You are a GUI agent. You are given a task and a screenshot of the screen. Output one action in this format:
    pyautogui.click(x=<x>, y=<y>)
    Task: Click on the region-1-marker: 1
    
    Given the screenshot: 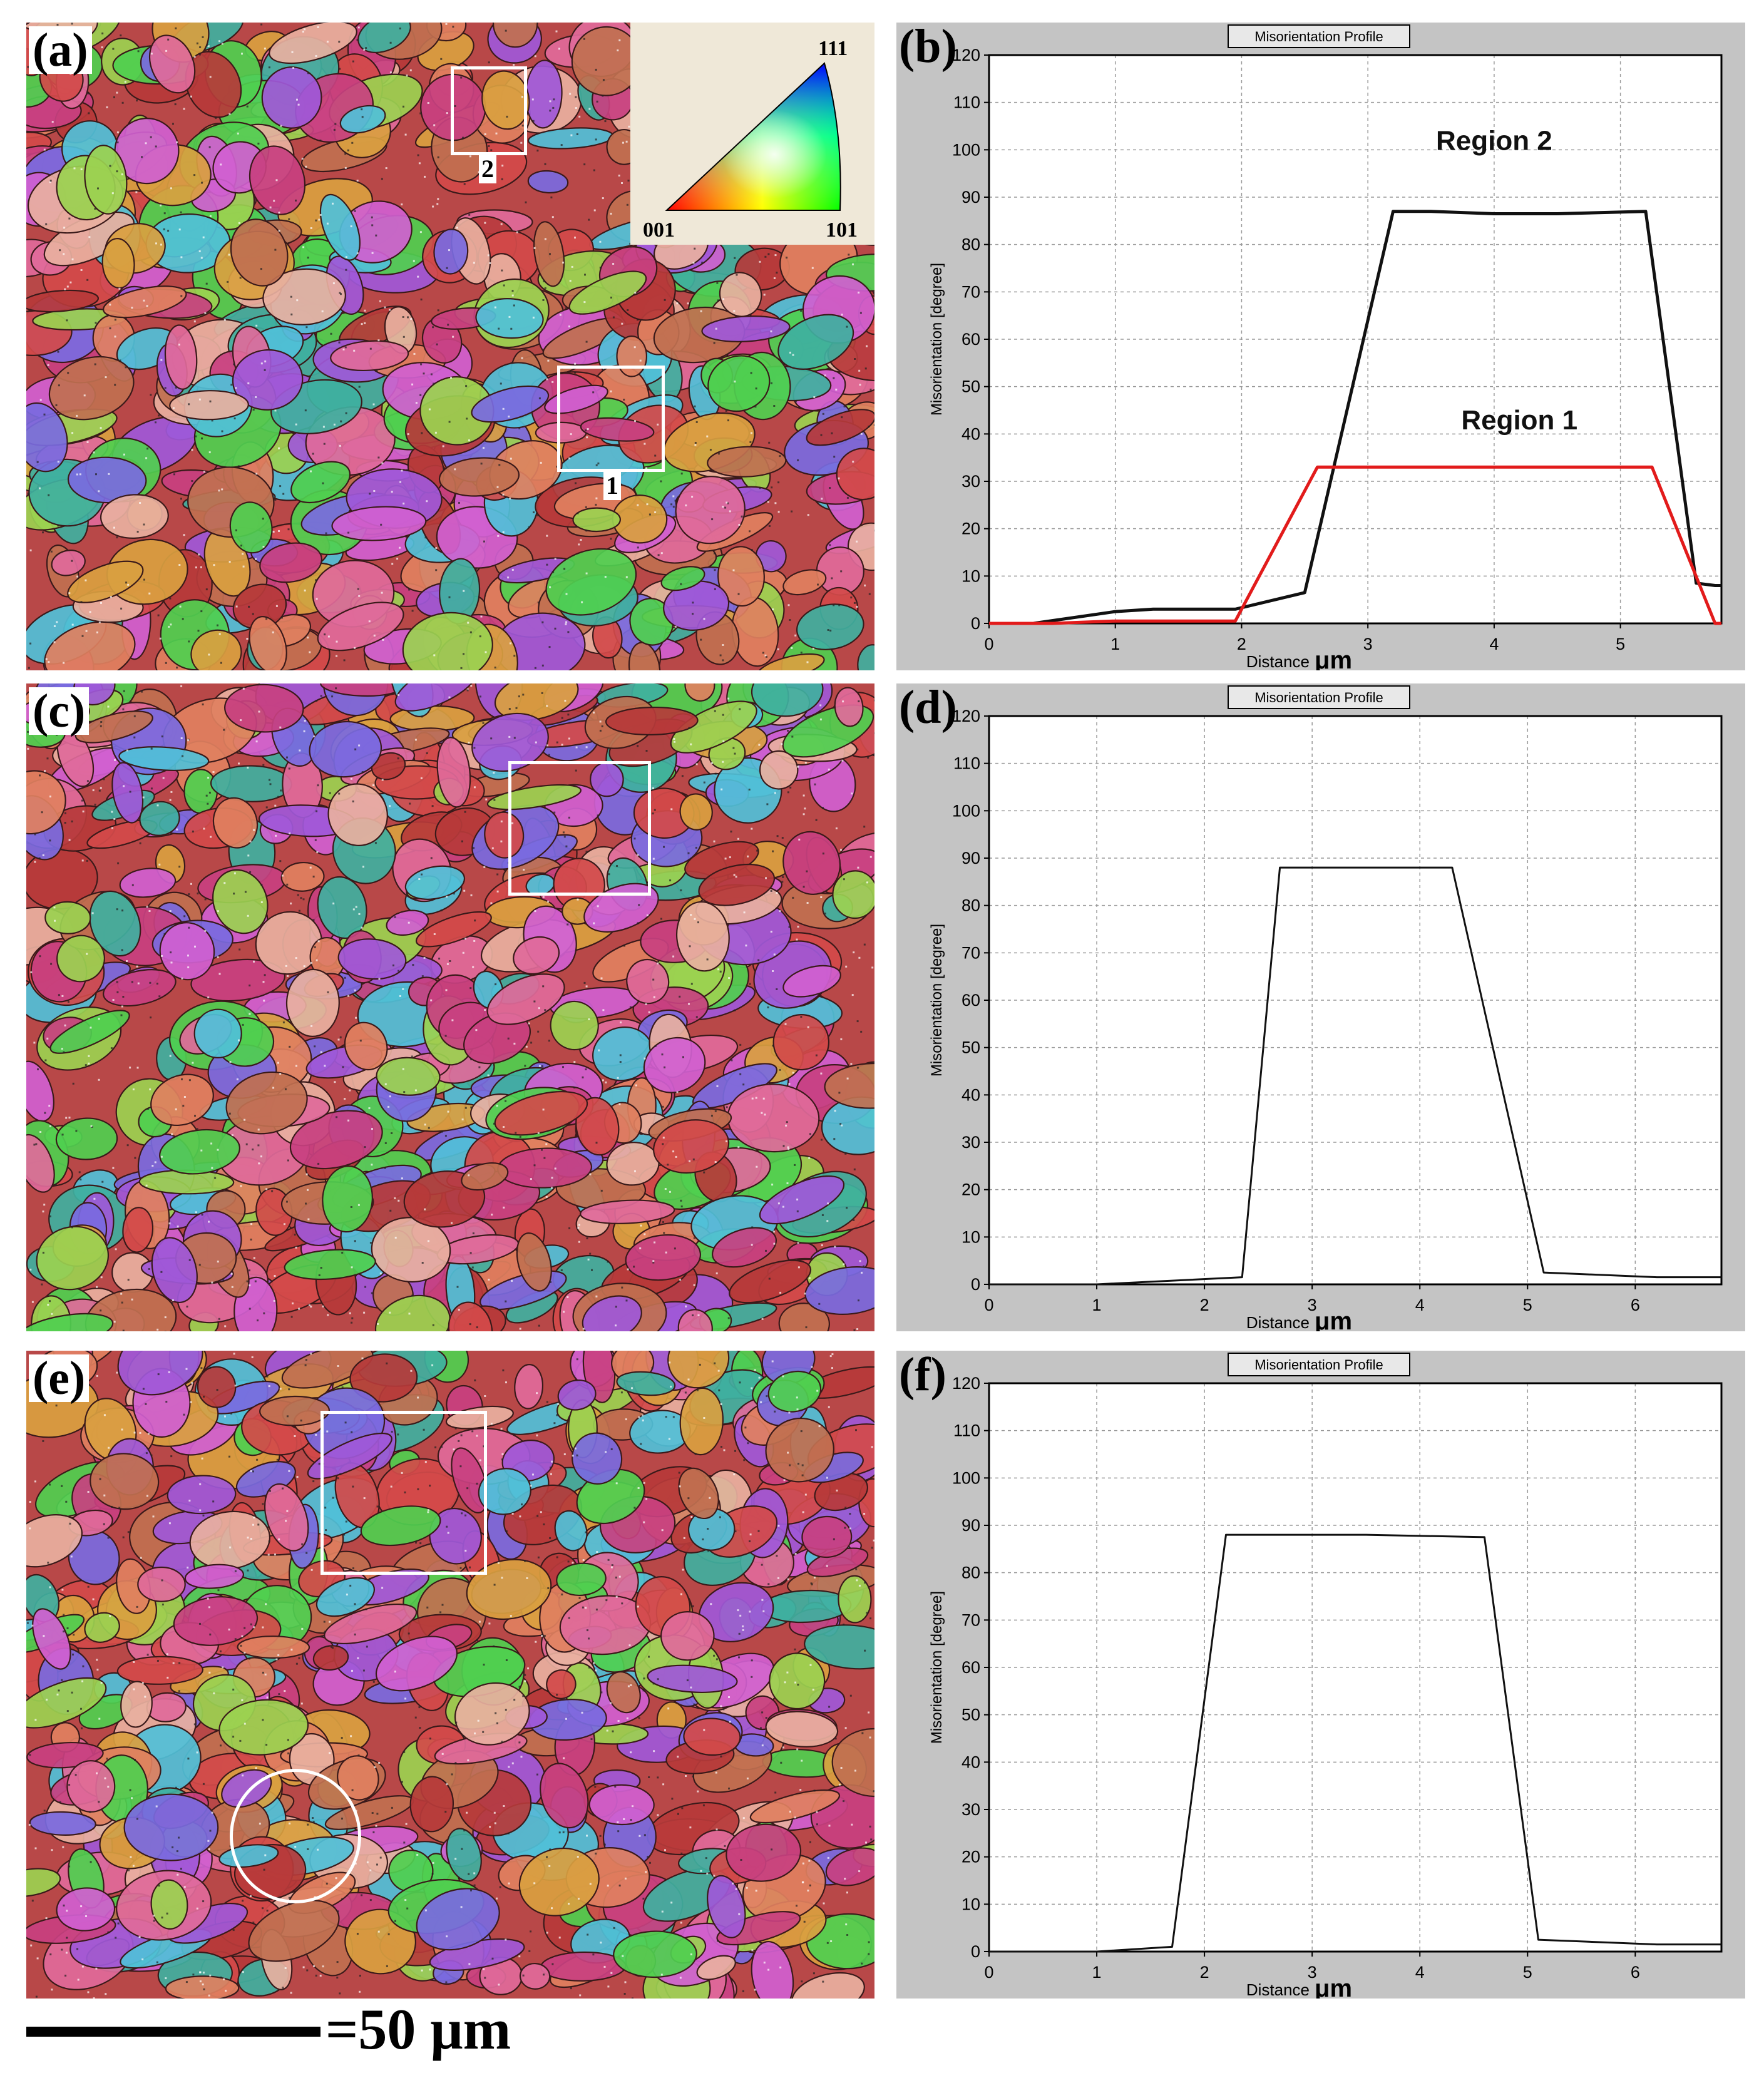 What is the action you would take?
    pyautogui.click(x=612, y=485)
    